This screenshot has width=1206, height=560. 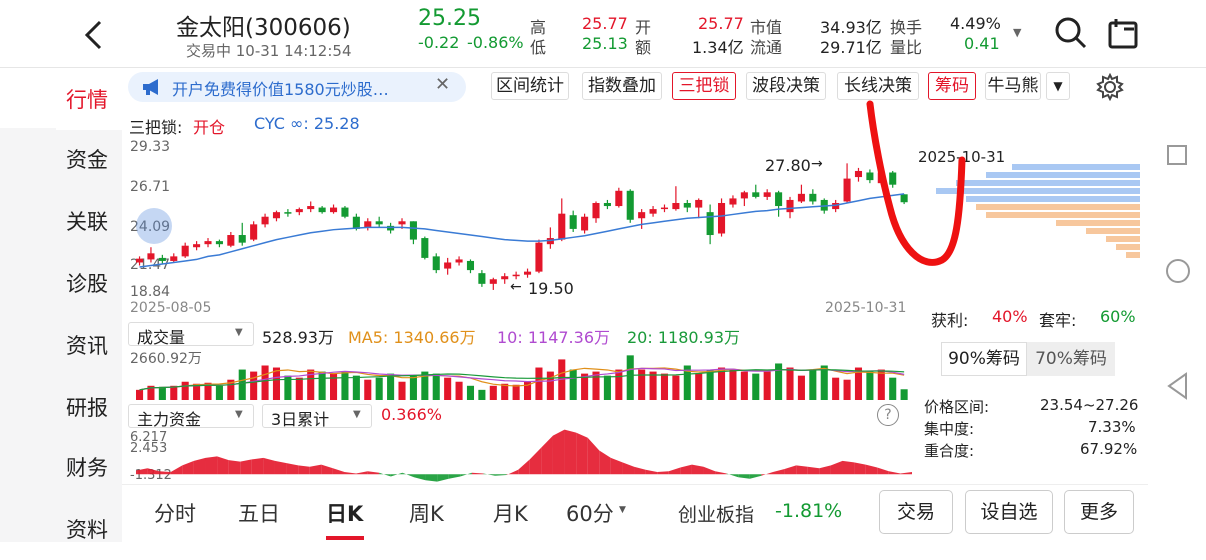 I want to click on turnover-label: 换手, so click(x=906, y=27).